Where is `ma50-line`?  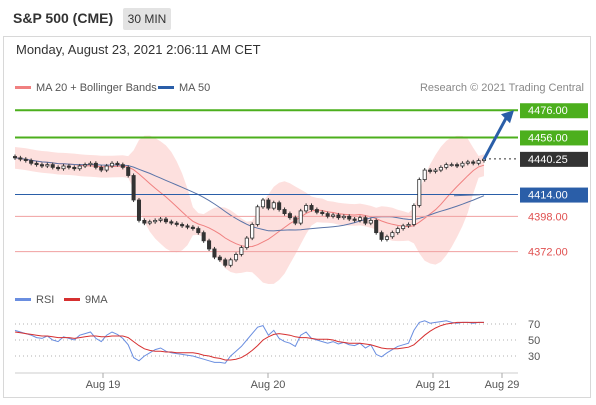
ma50-line is located at coordinates (249, 194).